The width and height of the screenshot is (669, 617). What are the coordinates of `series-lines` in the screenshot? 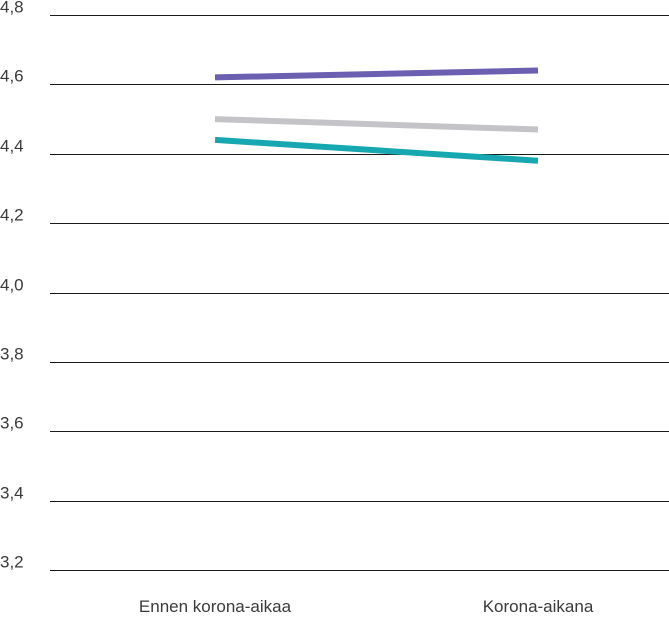 It's located at (376, 115).